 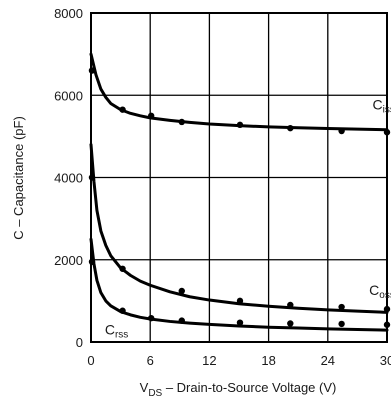 I want to click on x-axis-title-sub: DS, so click(x=155, y=393).